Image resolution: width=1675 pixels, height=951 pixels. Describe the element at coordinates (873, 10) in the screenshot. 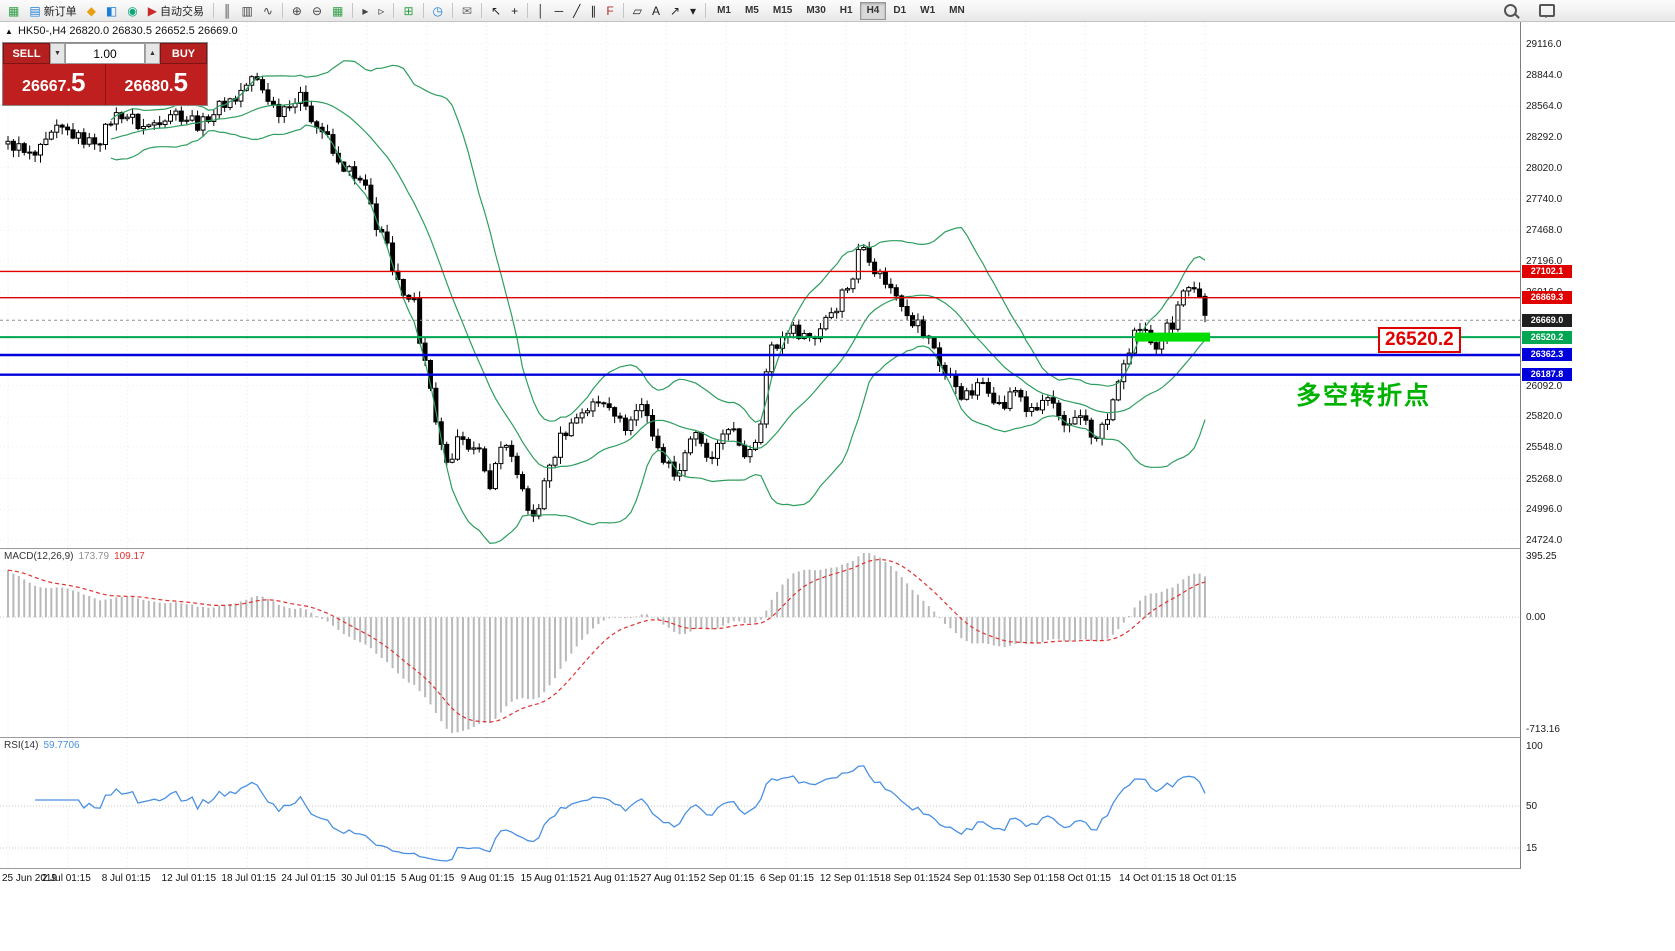

I see `timeframe-button-h4: H4` at that location.